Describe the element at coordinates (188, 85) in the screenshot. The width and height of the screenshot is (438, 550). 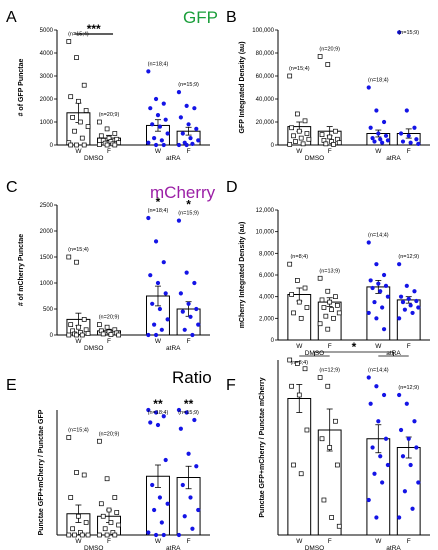
I see `n-label: (n=15;9)` at that location.